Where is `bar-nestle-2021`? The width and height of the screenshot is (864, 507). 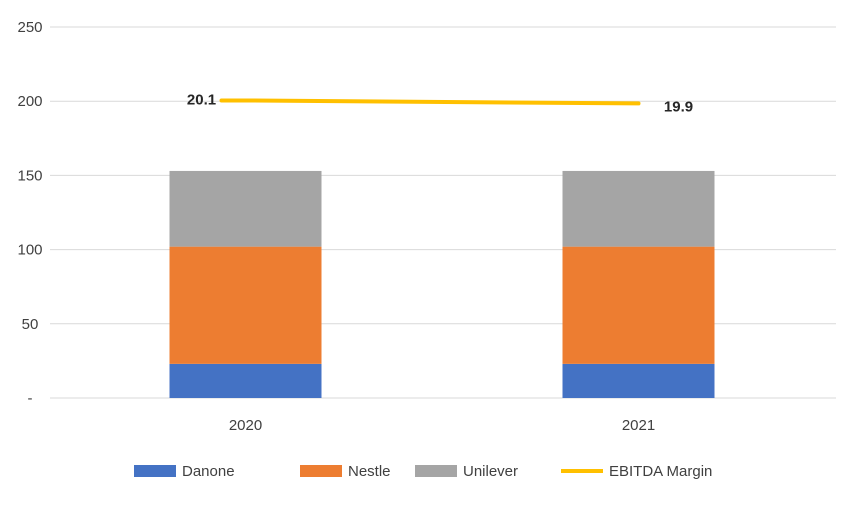 bar-nestle-2021 is located at coordinates (638, 305).